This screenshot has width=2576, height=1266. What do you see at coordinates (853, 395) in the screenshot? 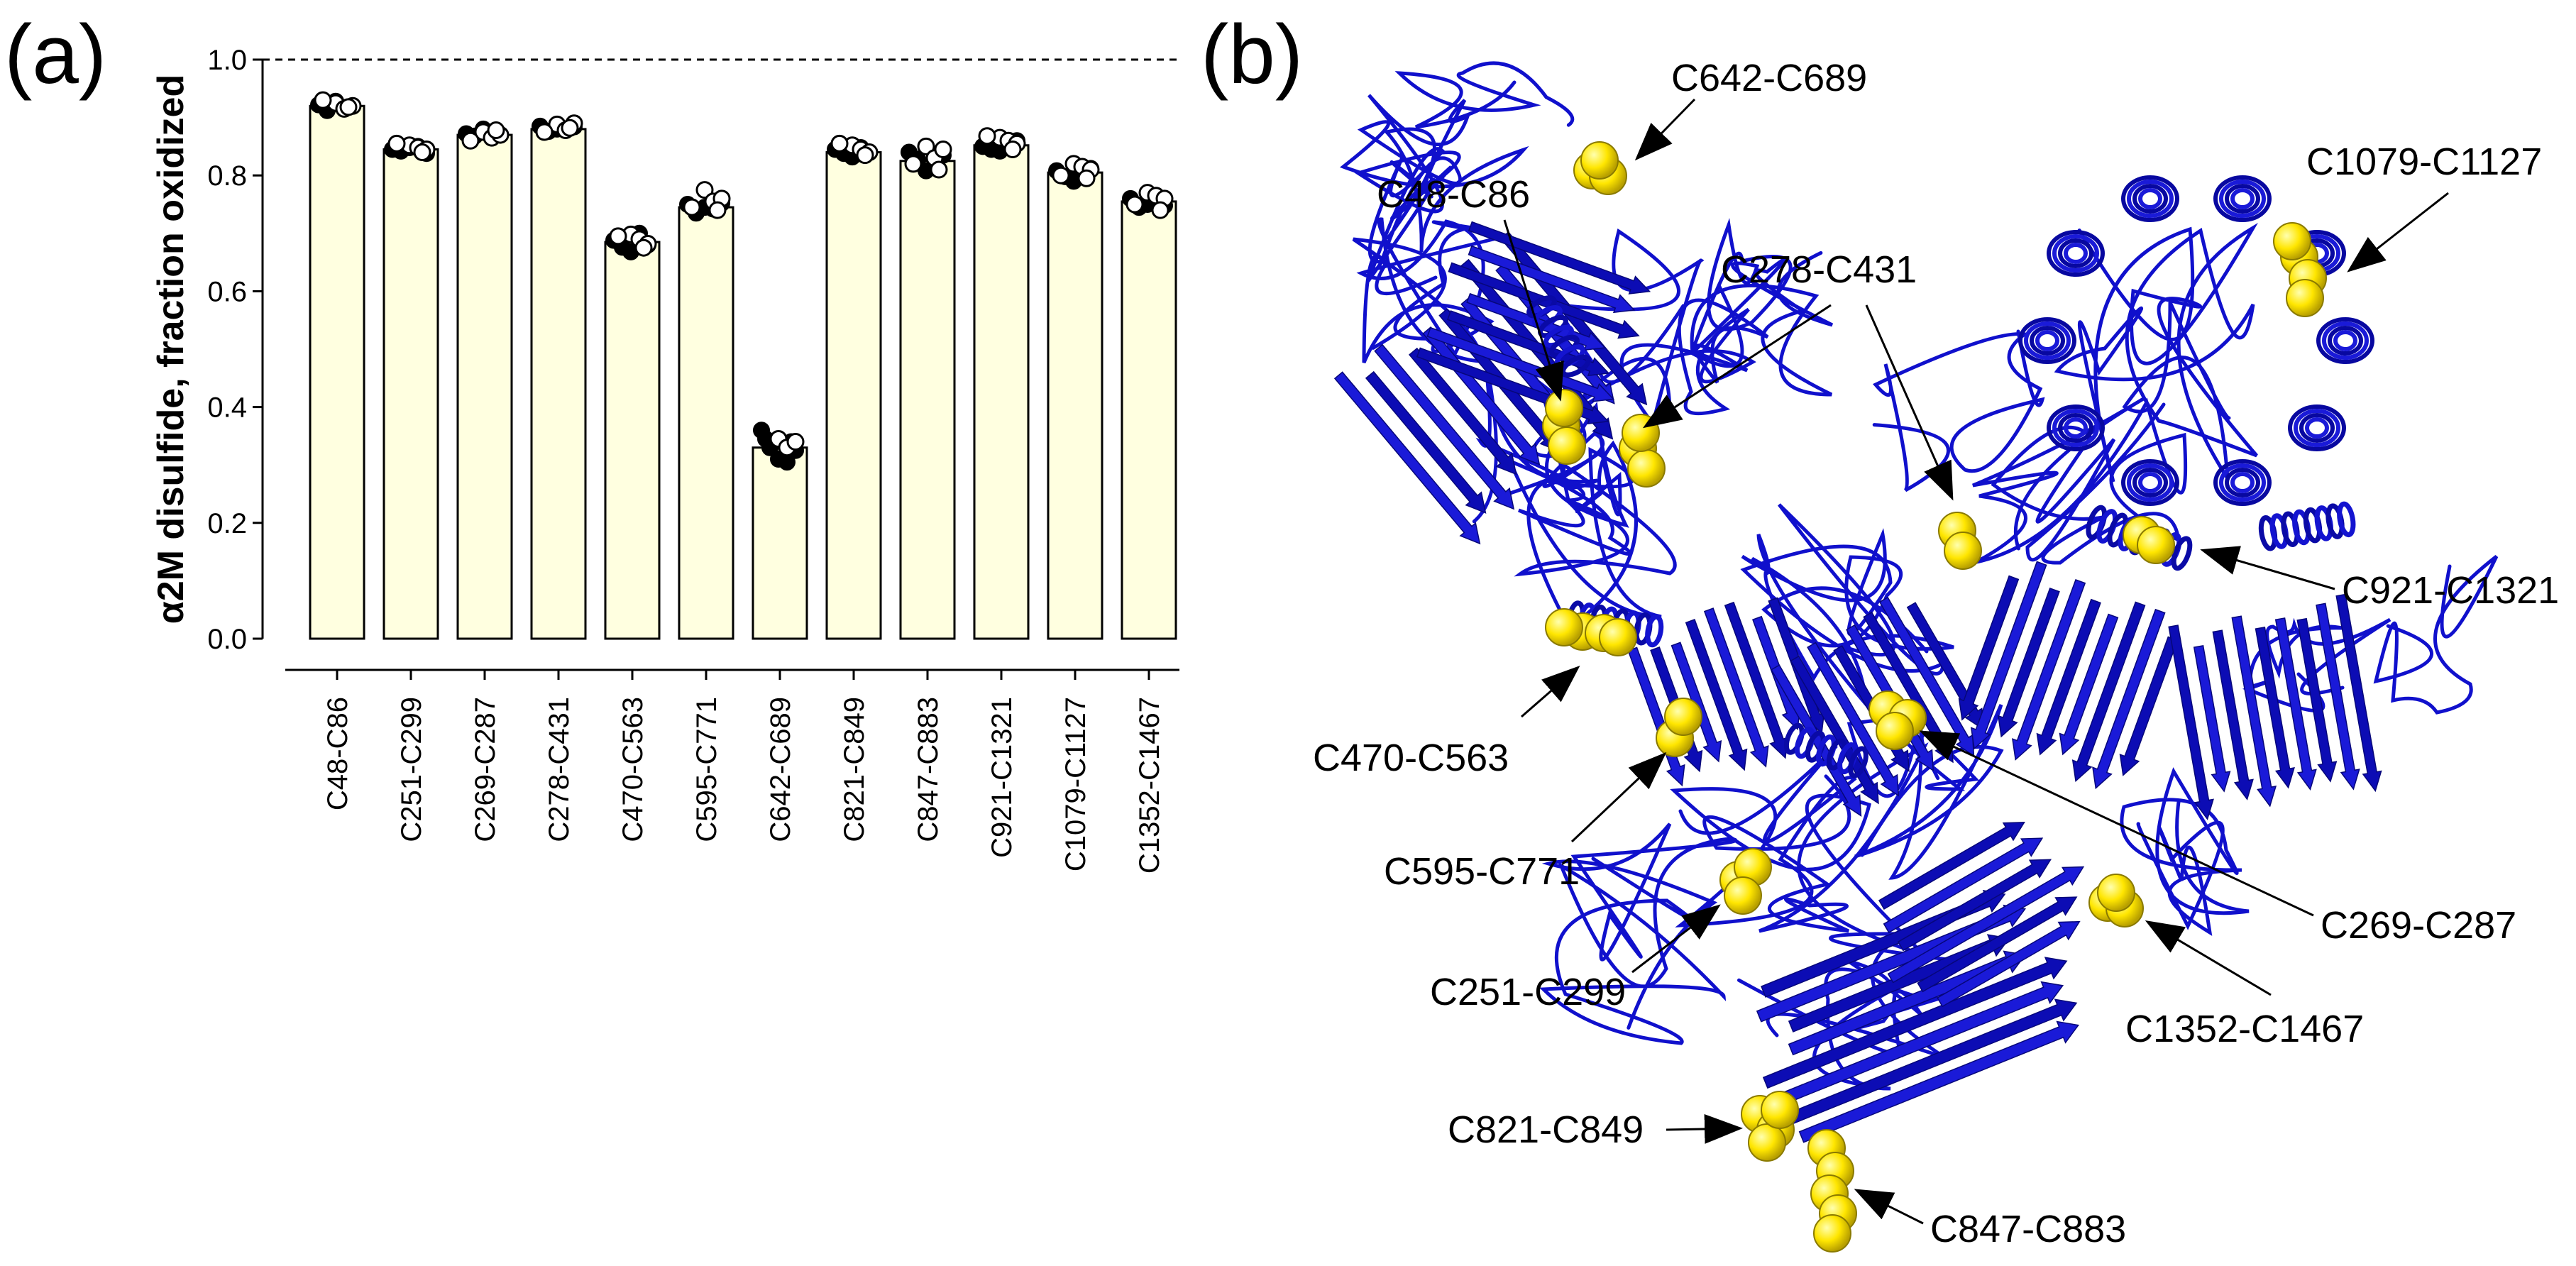
I see `bar-C821-C849` at bounding box center [853, 395].